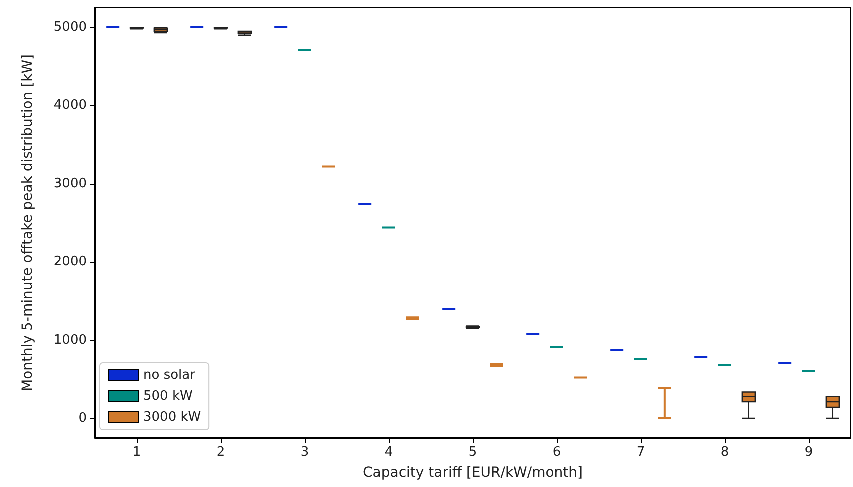  What do you see at coordinates (70, 28) in the screenshot?
I see `y-tick-label: 5000` at bounding box center [70, 28].